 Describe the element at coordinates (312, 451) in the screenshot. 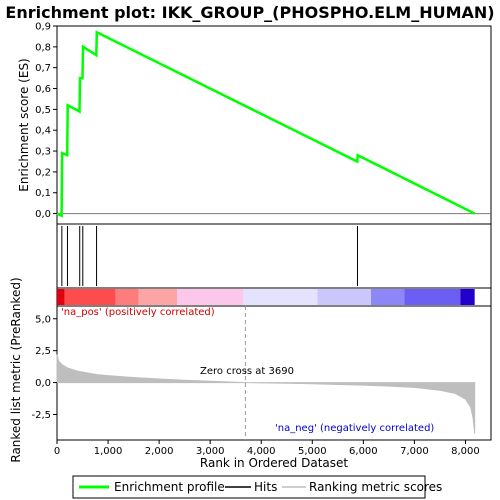

I see `x-tick-label: 5,000` at that location.